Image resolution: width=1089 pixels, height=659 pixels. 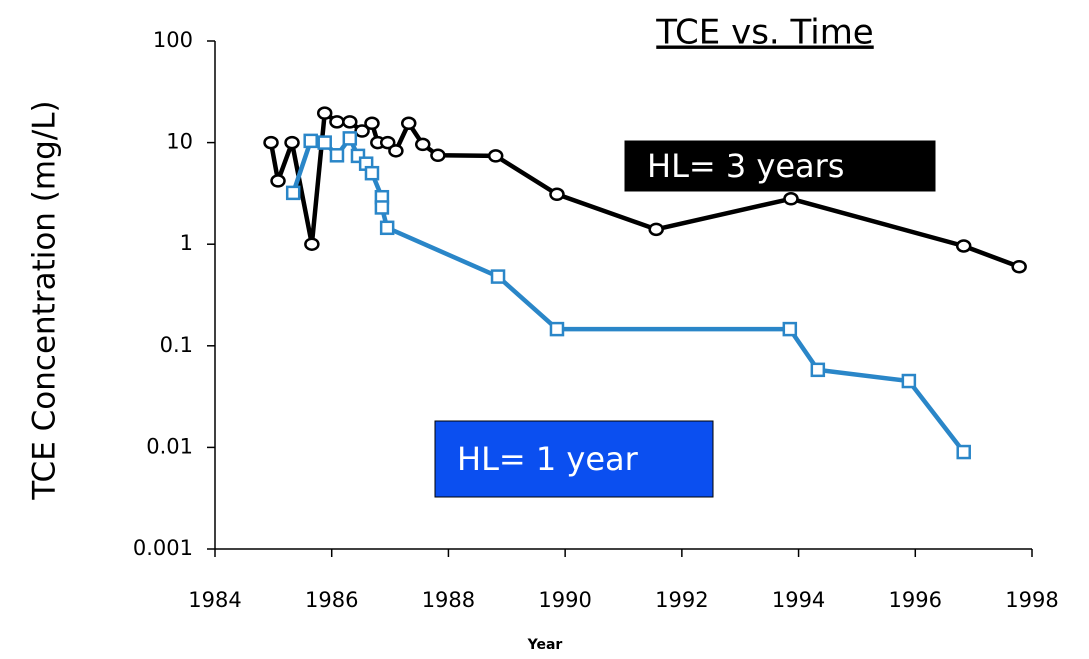 What do you see at coordinates (179, 142) in the screenshot?
I see `y-tick-label: 10` at bounding box center [179, 142].